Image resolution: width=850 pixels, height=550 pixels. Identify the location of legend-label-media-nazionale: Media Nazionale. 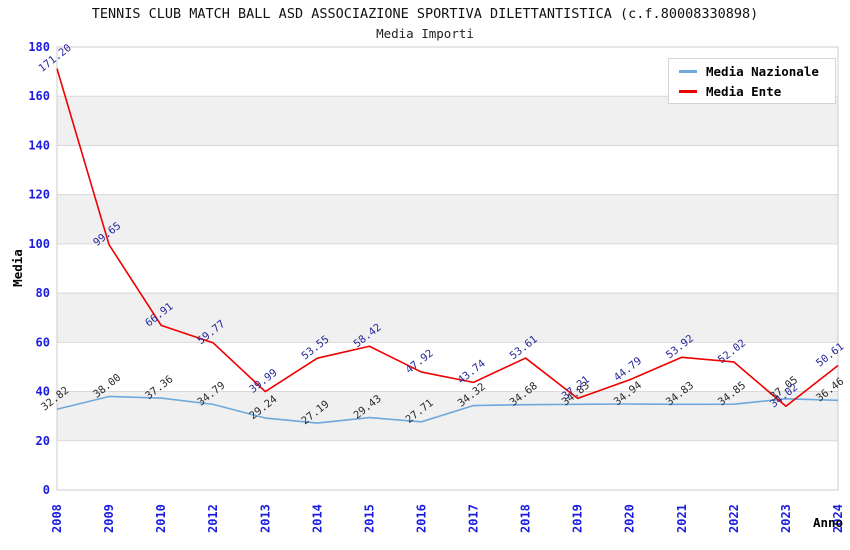
(762, 71).